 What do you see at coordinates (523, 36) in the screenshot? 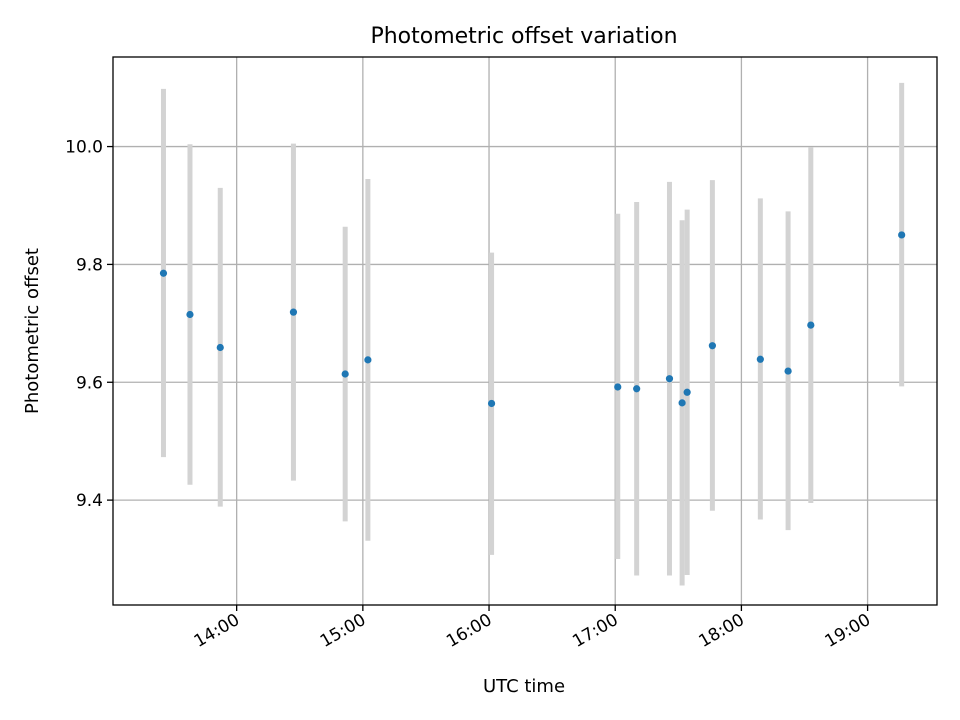
I see `chart-title: Photometric offset variation` at bounding box center [523, 36].